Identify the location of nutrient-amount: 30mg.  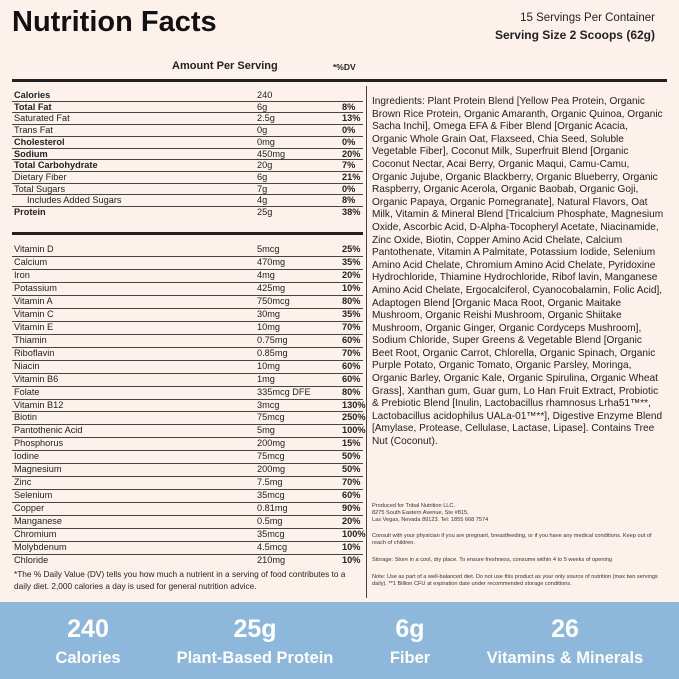
(268, 313).